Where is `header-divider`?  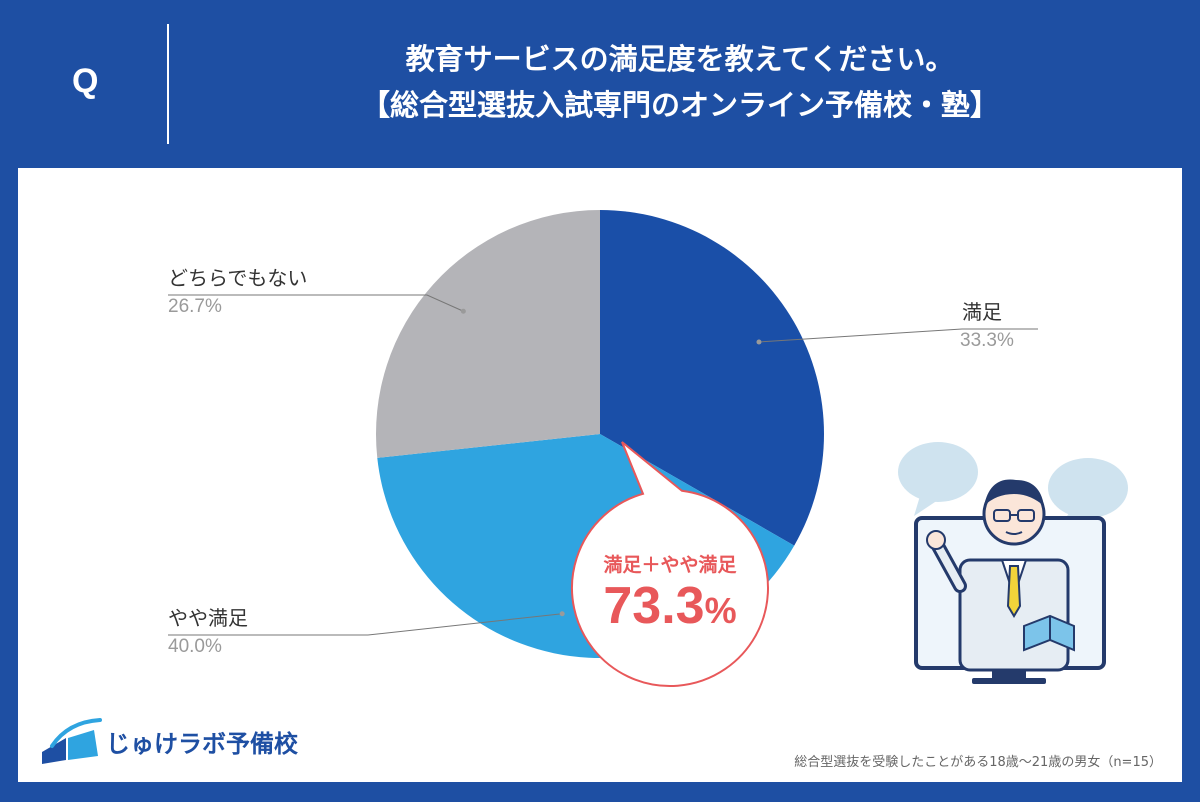
header-divider is located at coordinates (168, 84).